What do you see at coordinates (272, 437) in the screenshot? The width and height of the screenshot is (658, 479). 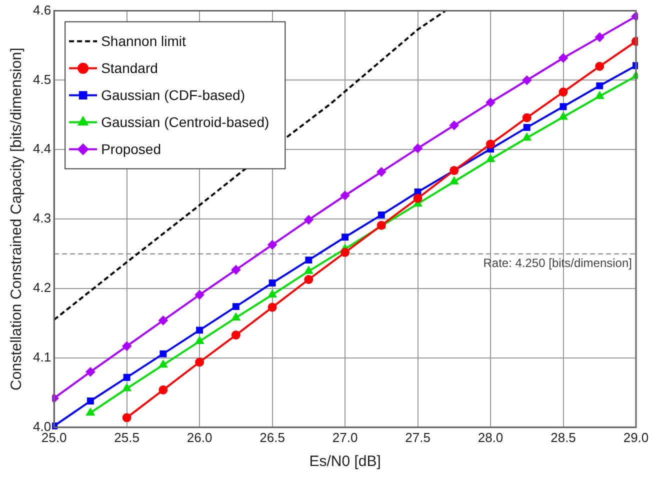 I see `x-tick-label: 26.5` at bounding box center [272, 437].